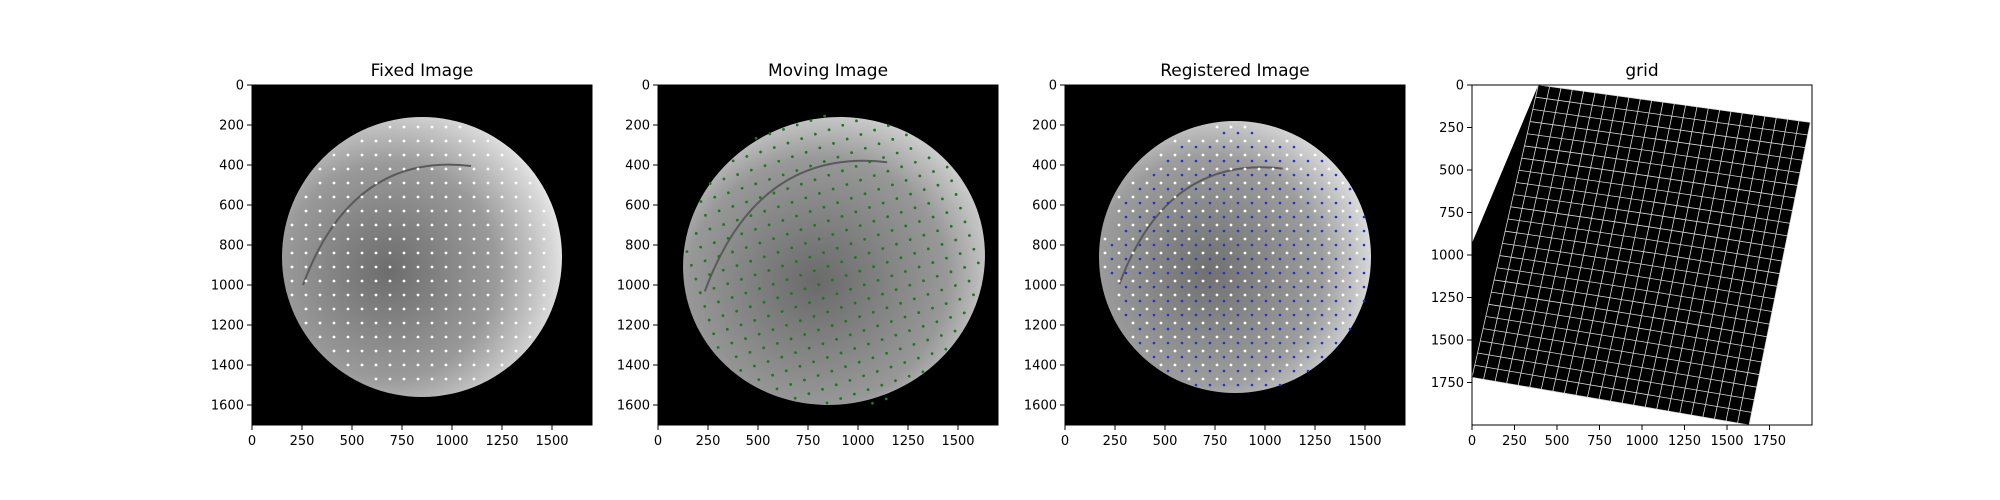 The image size is (2000, 500). Describe the element at coordinates (1641, 71) in the screenshot. I see `panel-title: grid` at that location.